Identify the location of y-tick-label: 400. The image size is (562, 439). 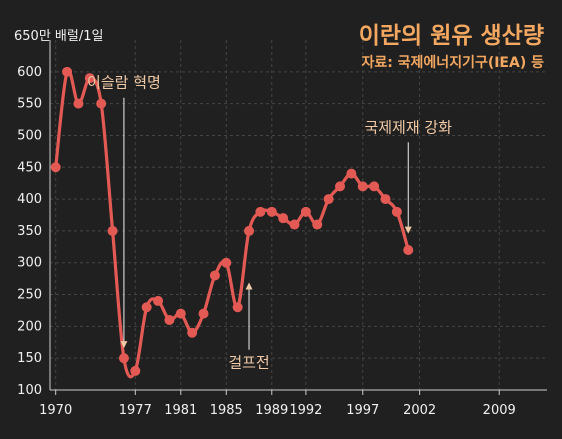
(29, 199).